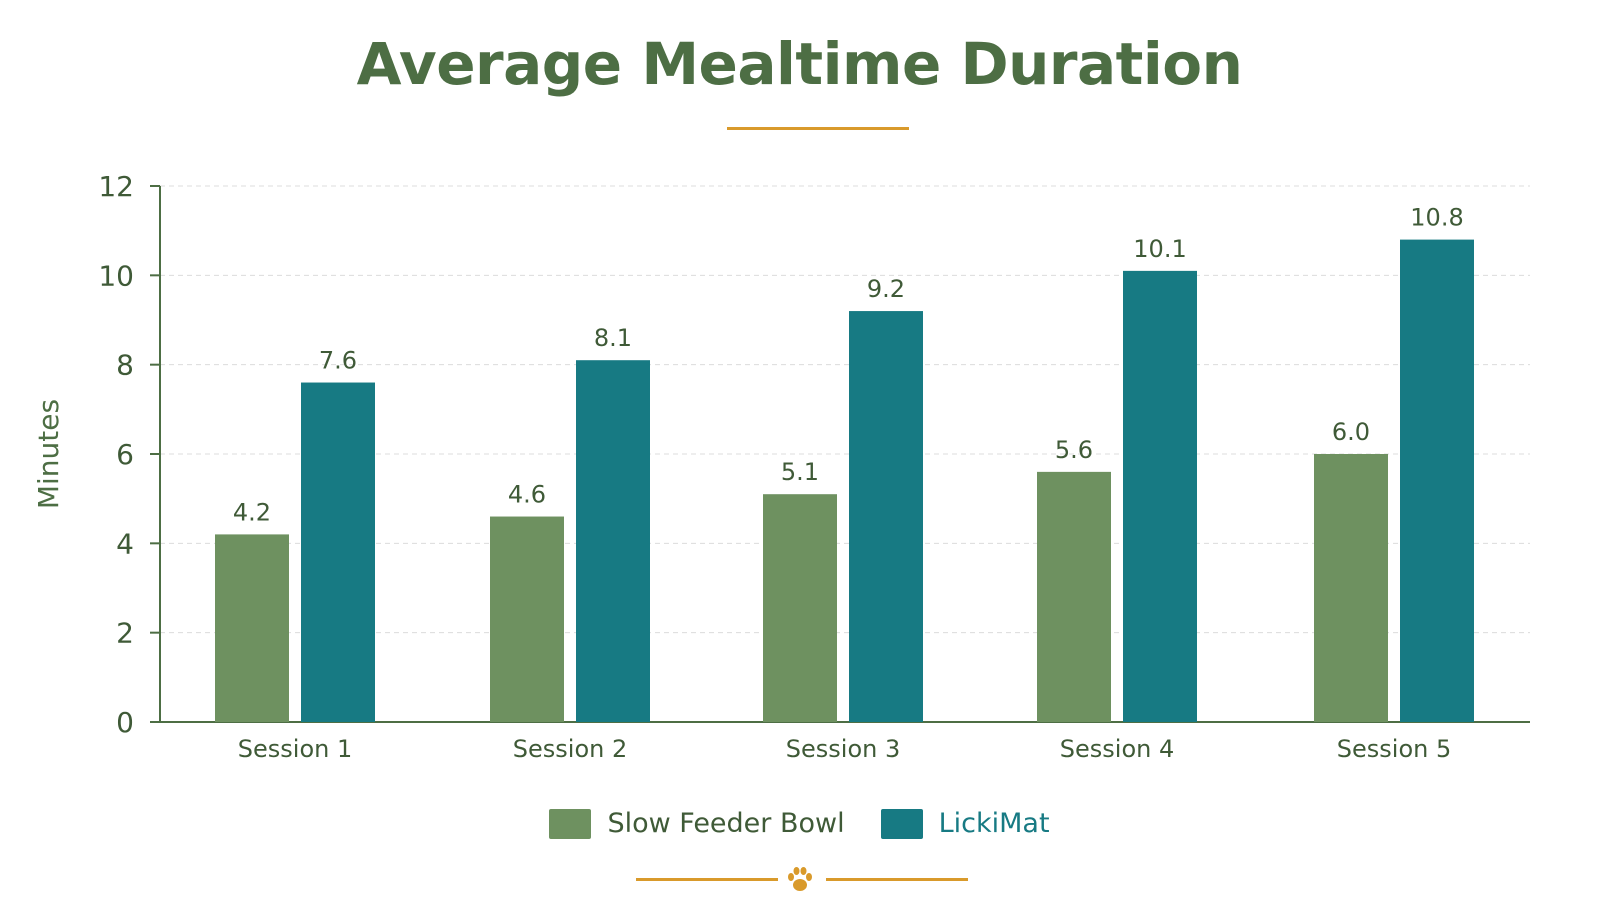 This screenshot has width=1599, height=900. Describe the element at coordinates (1117, 749) in the screenshot. I see `x-tick-label: Session 4` at that location.